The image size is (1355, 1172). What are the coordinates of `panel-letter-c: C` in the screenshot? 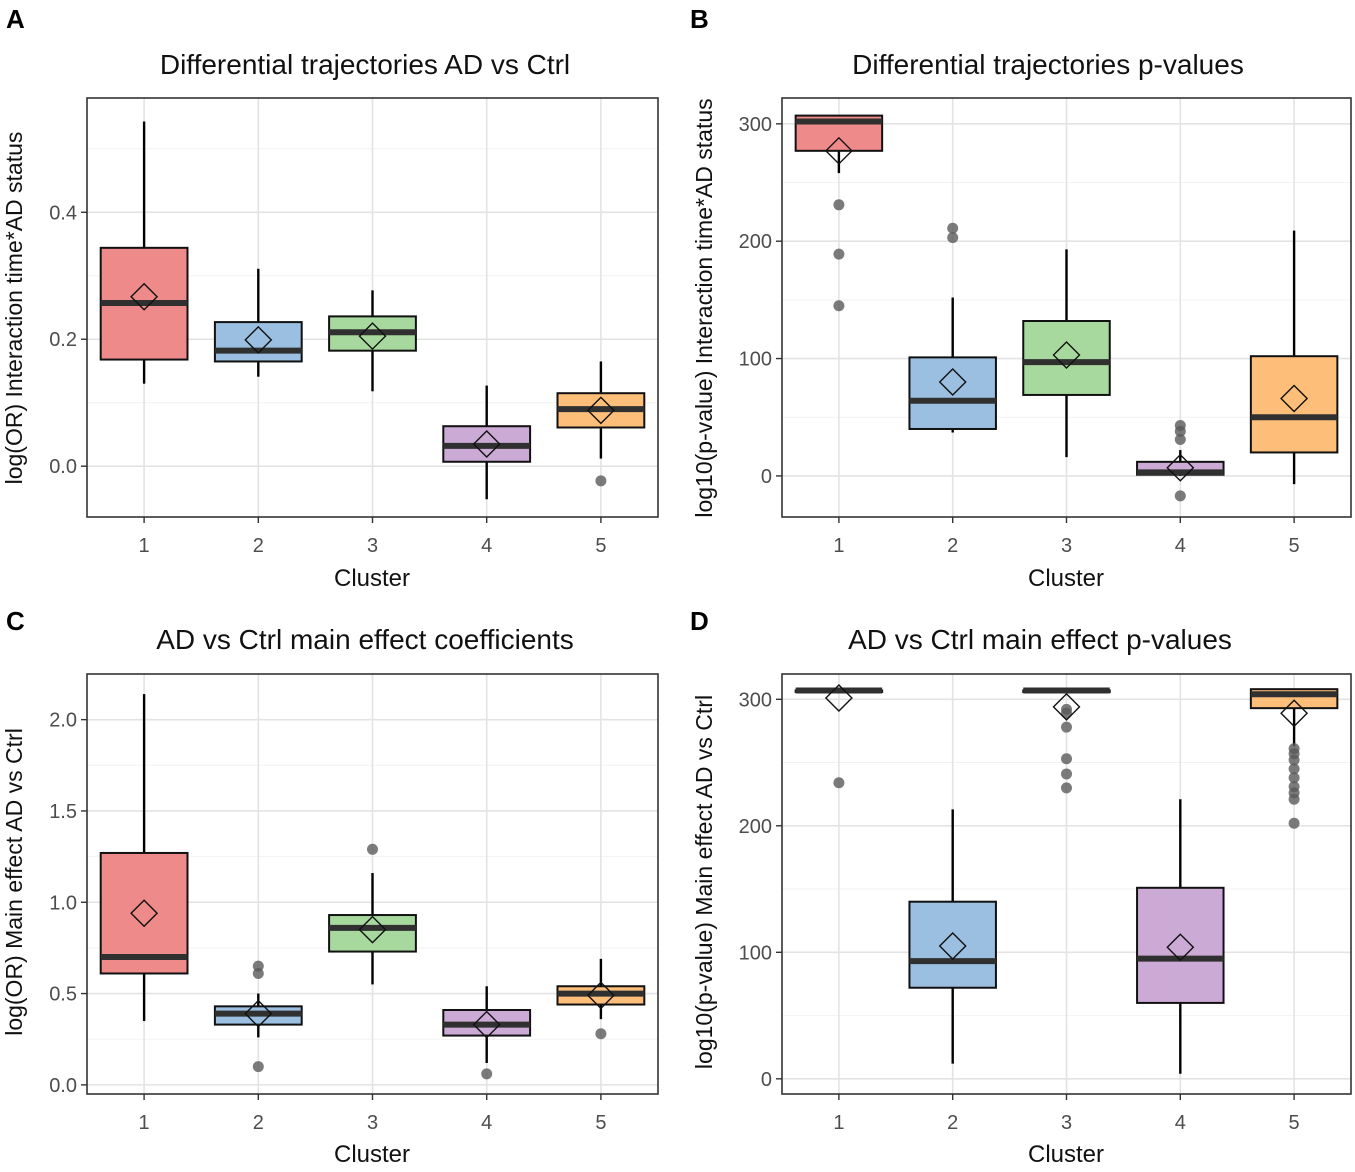 It's located at (15, 621).